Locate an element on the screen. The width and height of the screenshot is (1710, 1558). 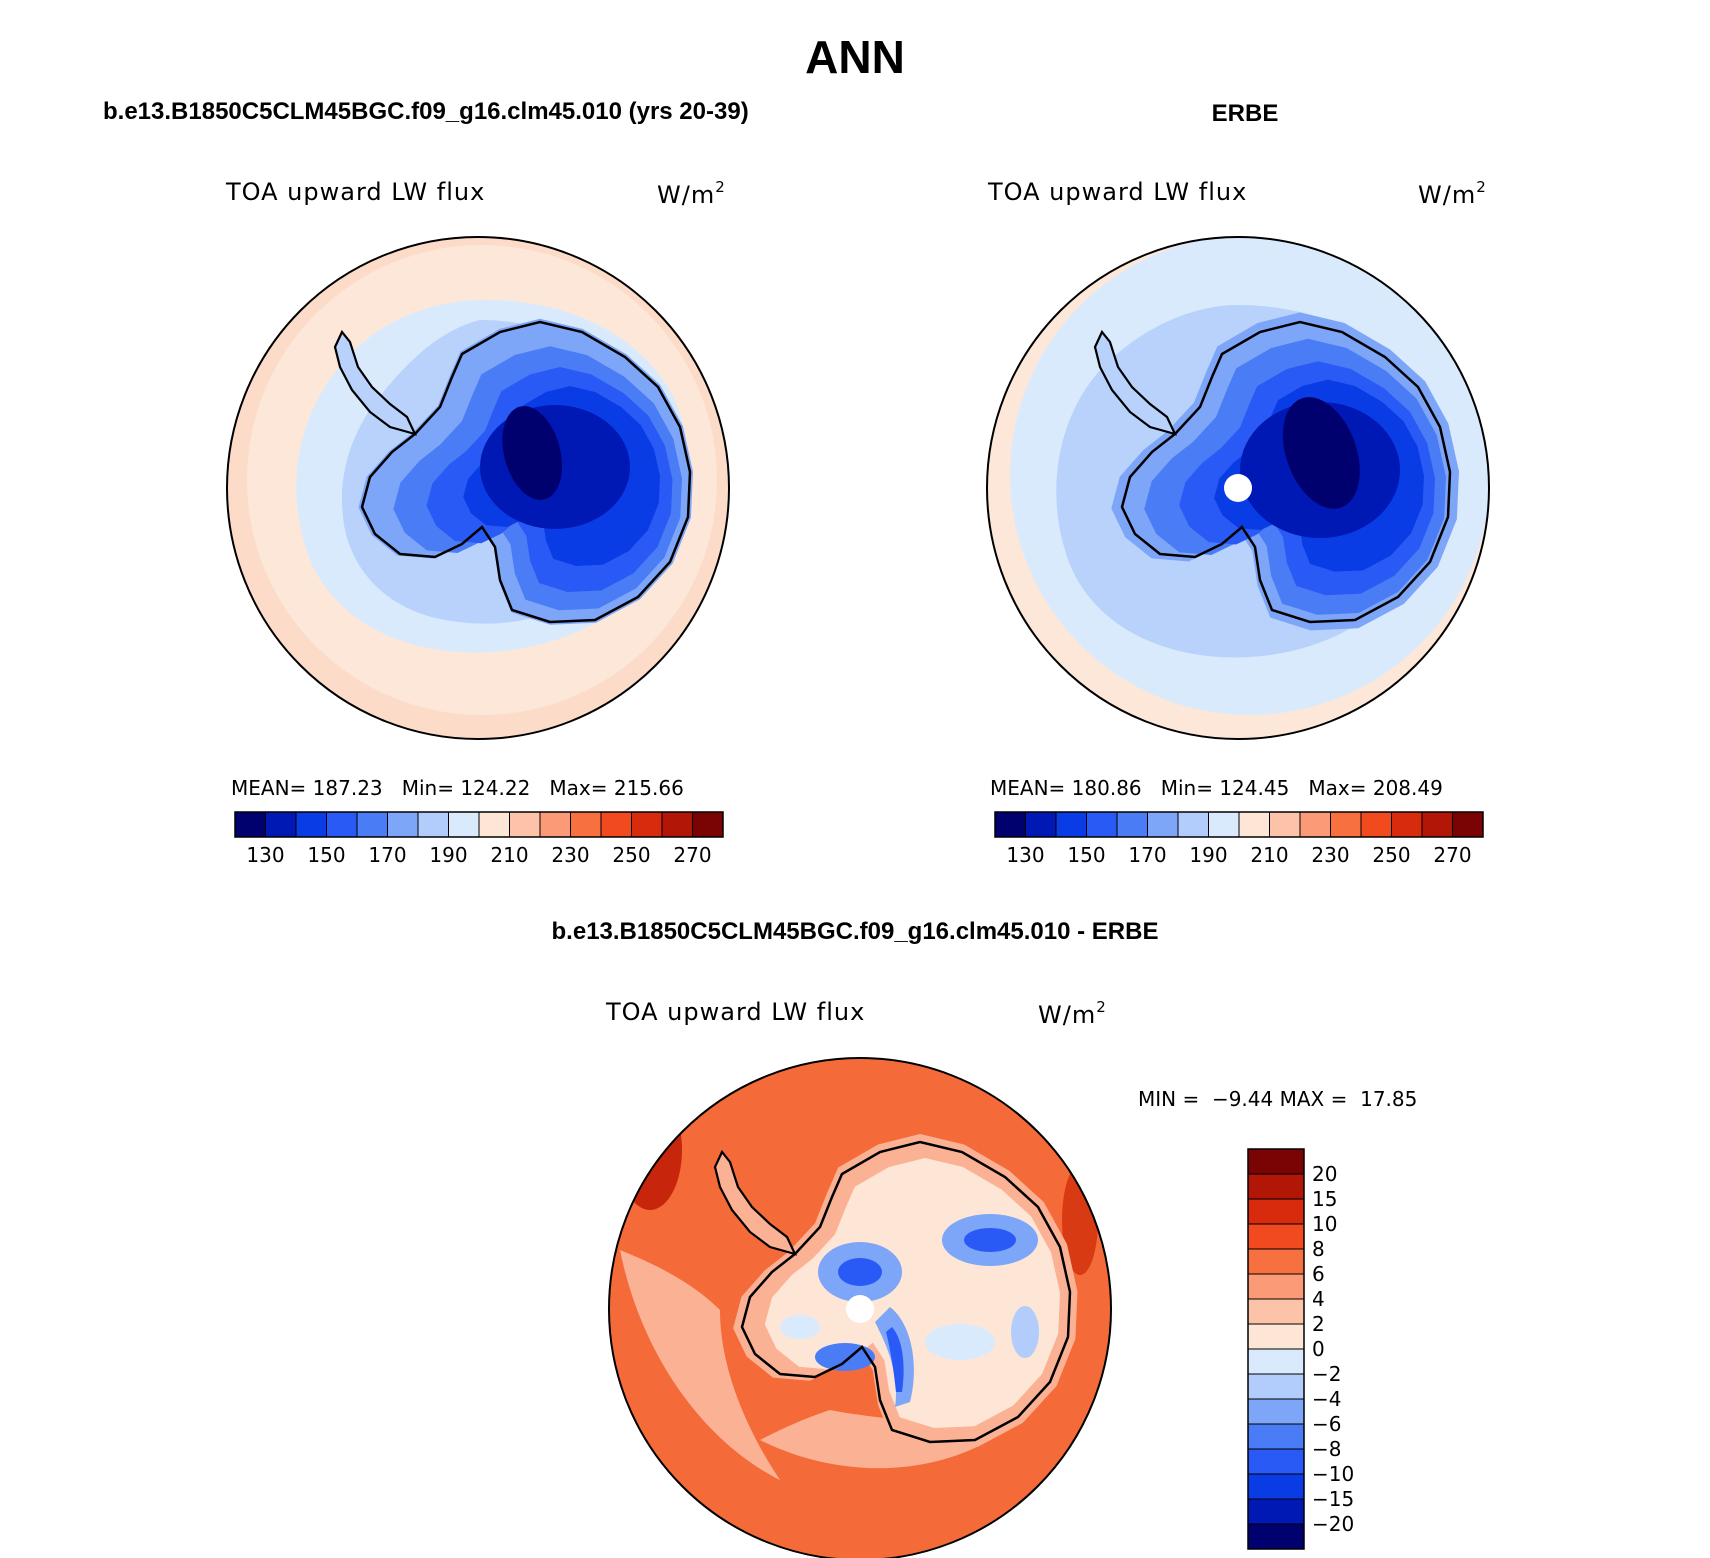
model-colorbar-tick-label: 190 is located at coordinates (448, 855).